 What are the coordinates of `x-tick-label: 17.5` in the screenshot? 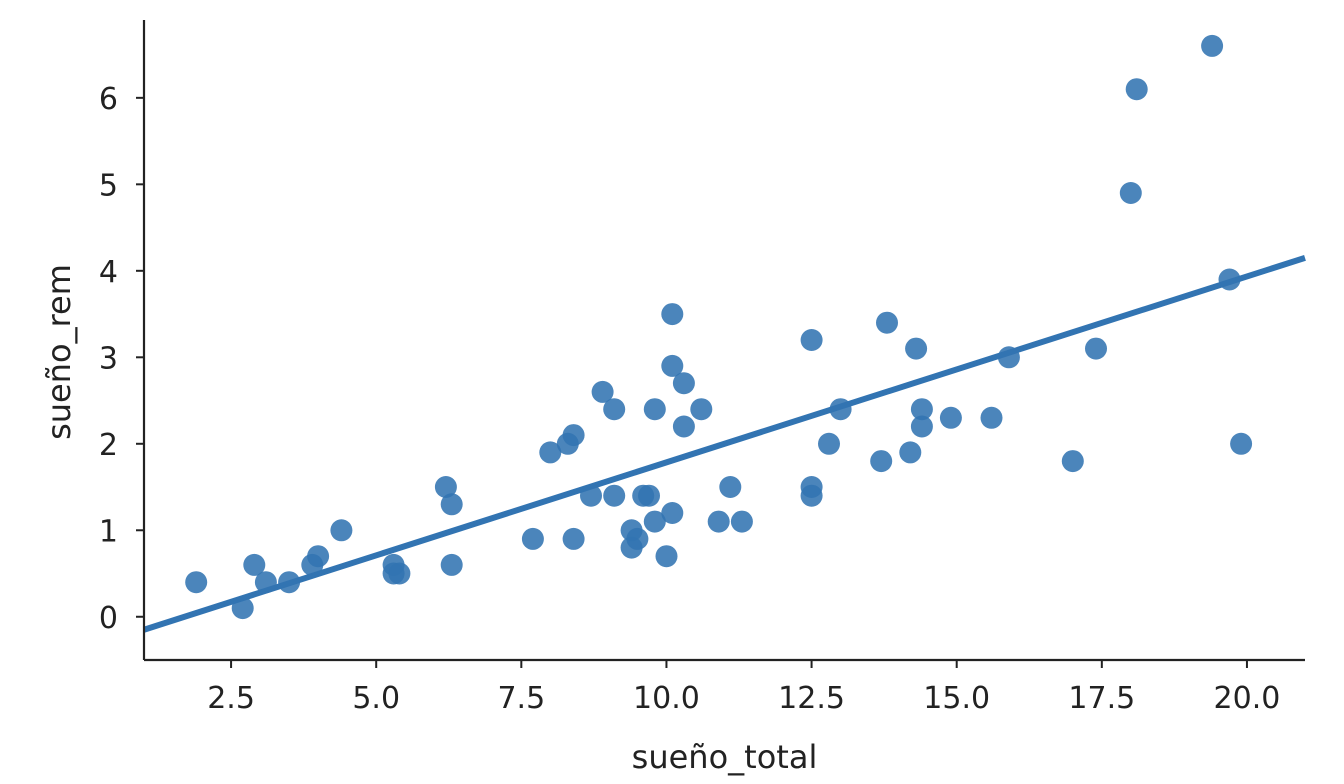 It's located at (1101, 698).